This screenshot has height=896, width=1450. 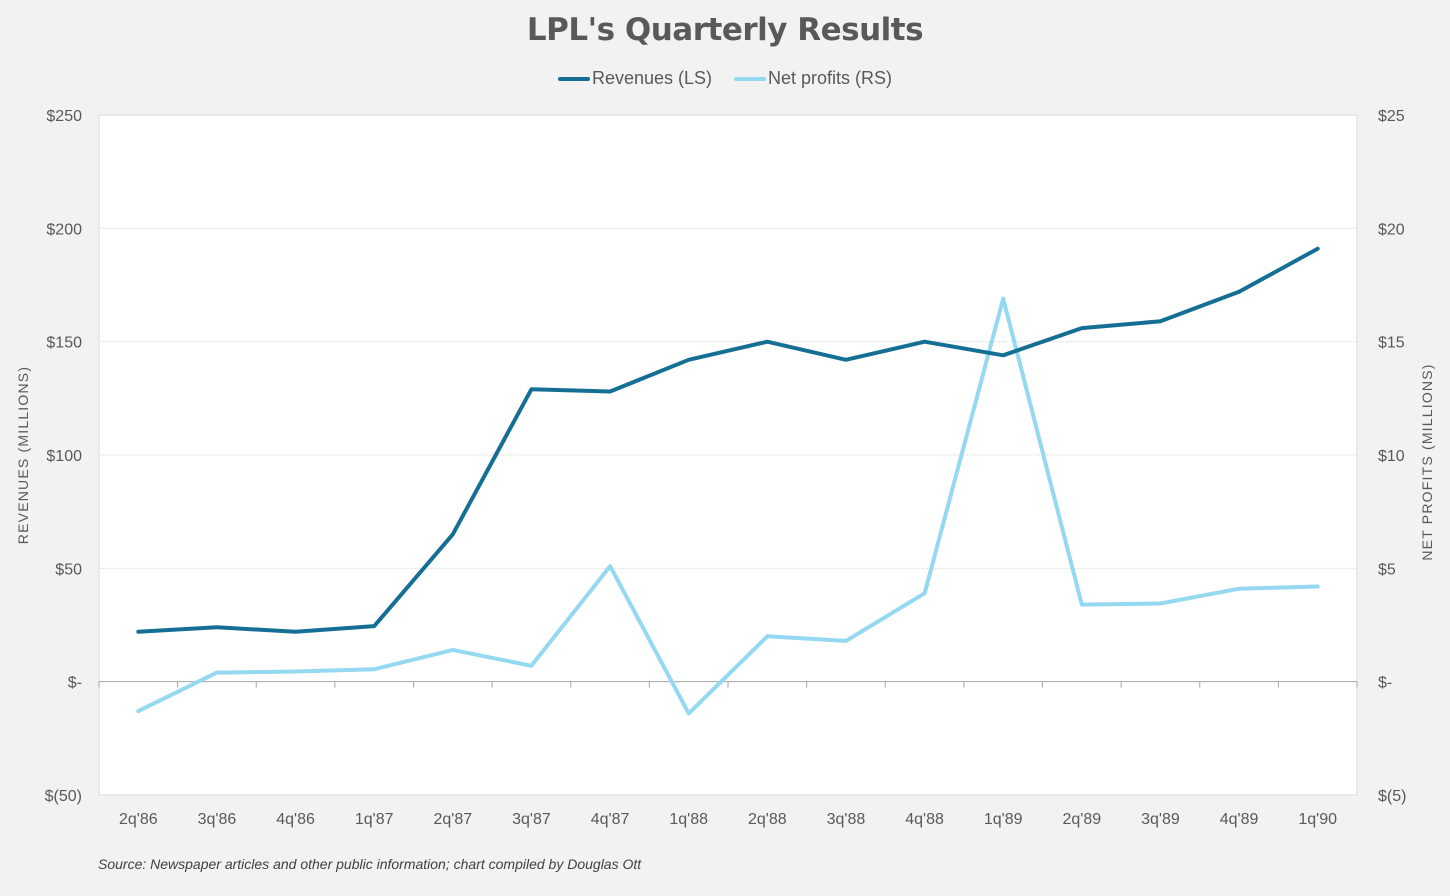 What do you see at coordinates (725, 30) in the screenshot?
I see `chart-title: LPL's Quarterly Results` at bounding box center [725, 30].